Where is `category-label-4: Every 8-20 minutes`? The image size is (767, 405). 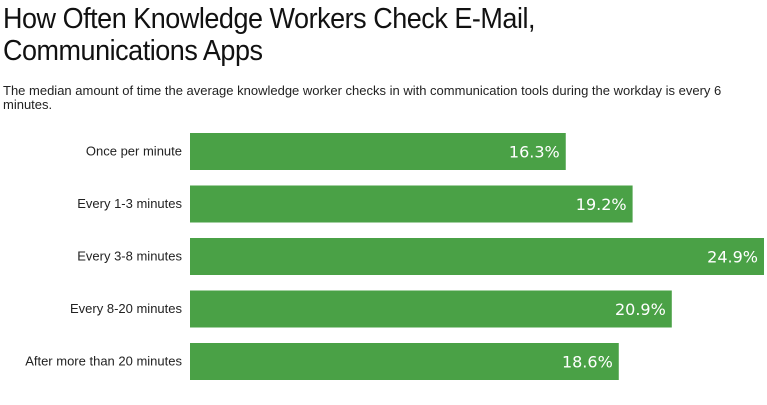 category-label-4: Every 8-20 minutes is located at coordinates (126, 308).